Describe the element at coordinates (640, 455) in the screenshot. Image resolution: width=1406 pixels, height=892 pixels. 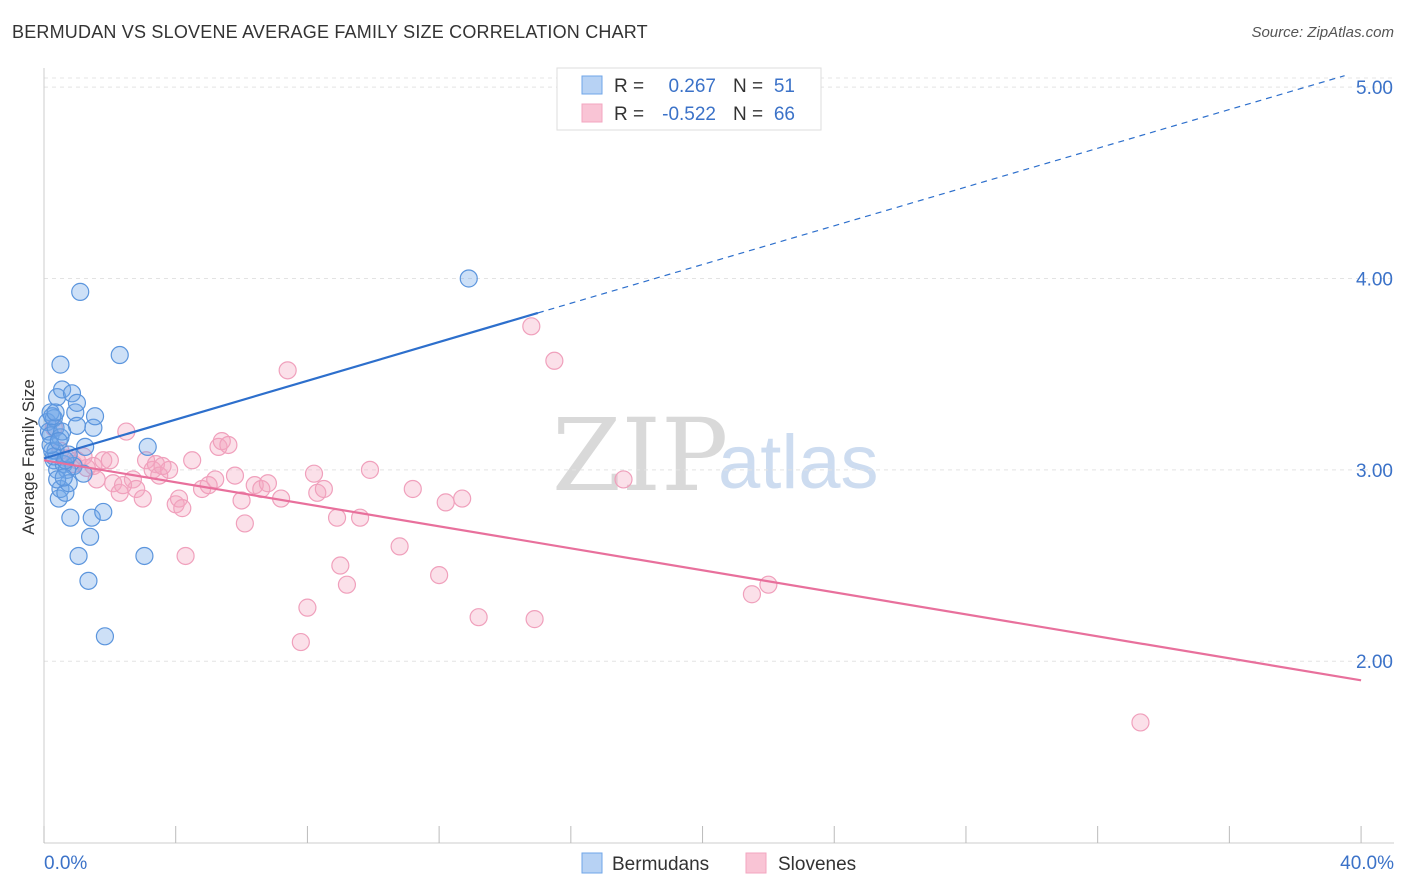
I see `watermark-zip: ZIP` at that location.